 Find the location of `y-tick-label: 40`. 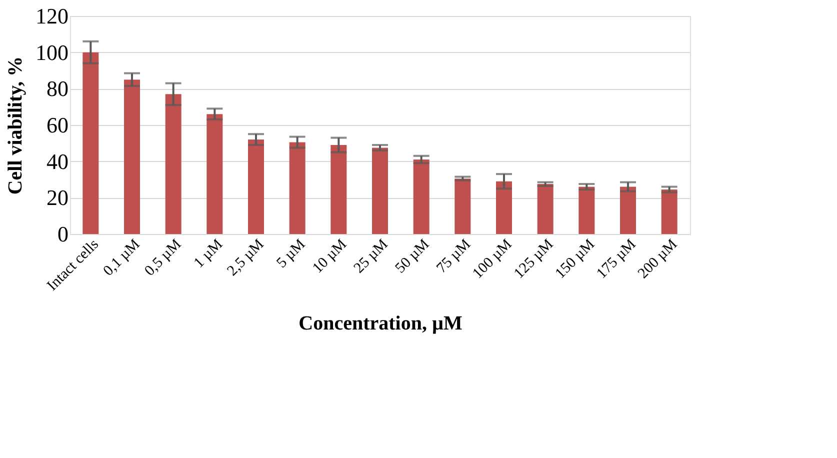

y-tick-label: 40 is located at coordinates (57, 161).